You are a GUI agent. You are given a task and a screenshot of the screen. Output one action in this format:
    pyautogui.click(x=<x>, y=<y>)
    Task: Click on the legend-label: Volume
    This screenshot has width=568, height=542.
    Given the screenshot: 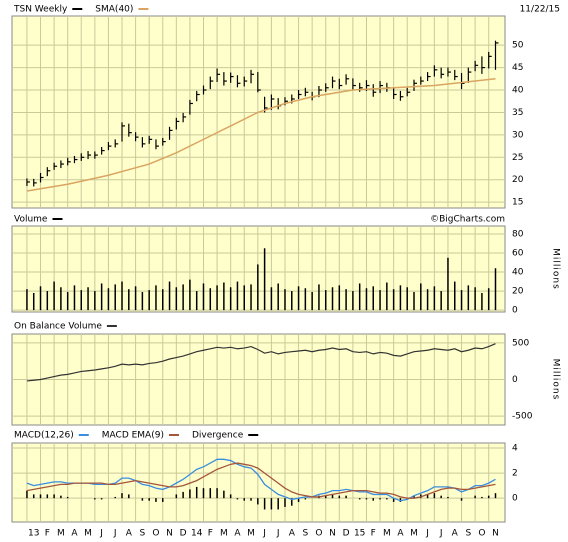 What is the action you would take?
    pyautogui.click(x=31, y=220)
    